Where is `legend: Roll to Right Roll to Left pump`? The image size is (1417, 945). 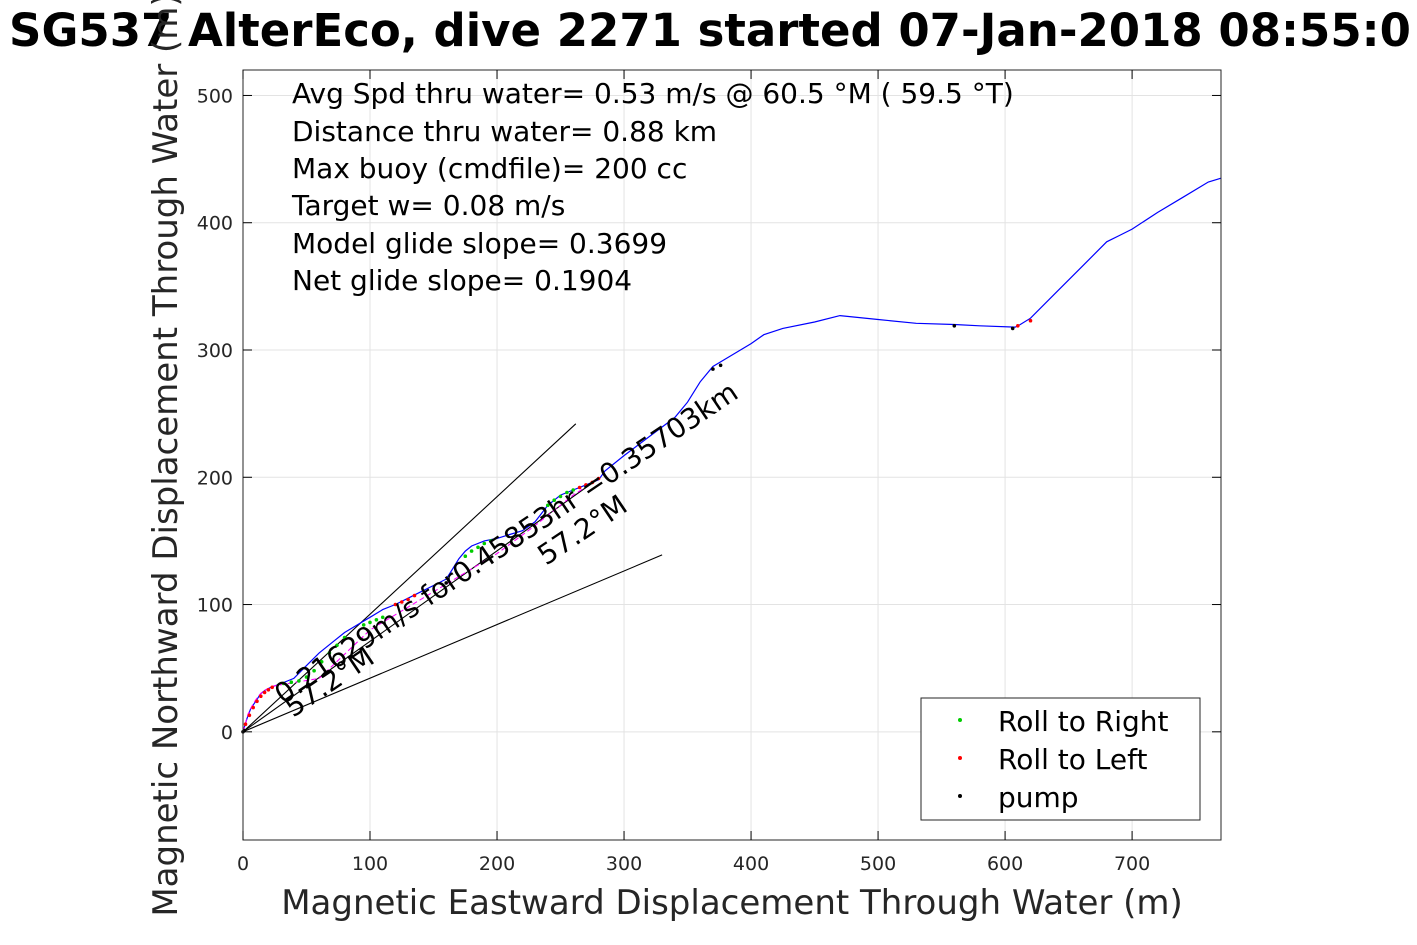
legend: Roll to Right Roll to Left pump is located at coordinates (1060, 759).